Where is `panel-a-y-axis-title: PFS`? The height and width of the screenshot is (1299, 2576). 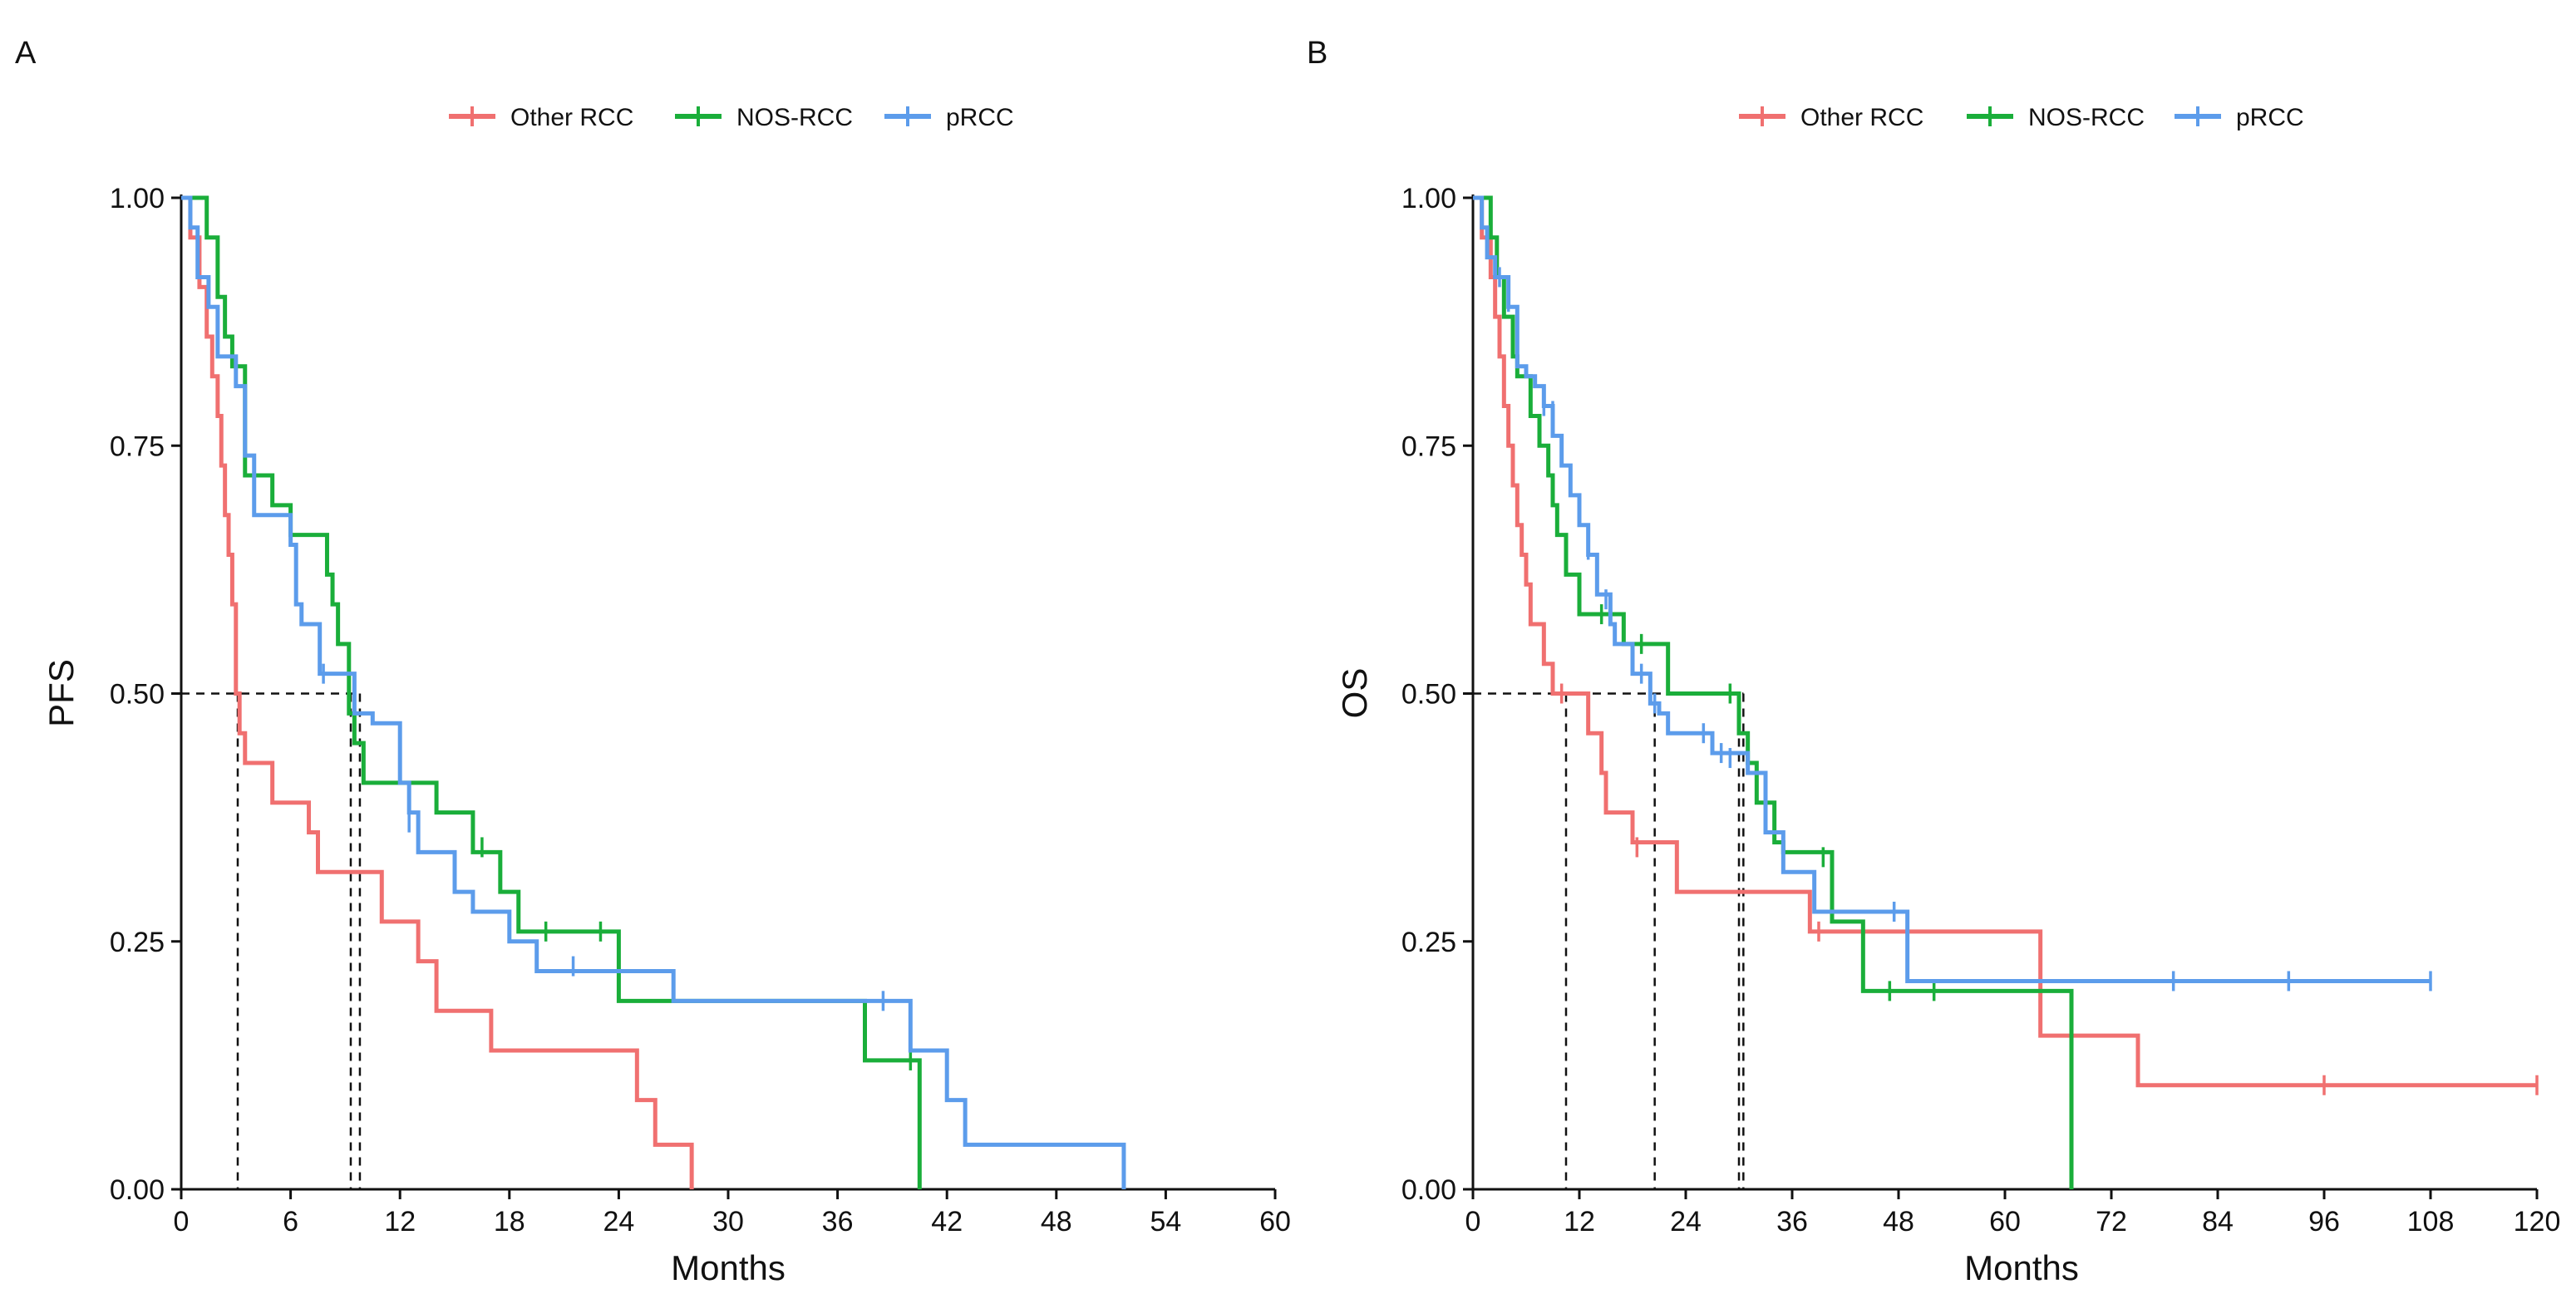 panel-a-y-axis-title: PFS is located at coordinates (61, 693).